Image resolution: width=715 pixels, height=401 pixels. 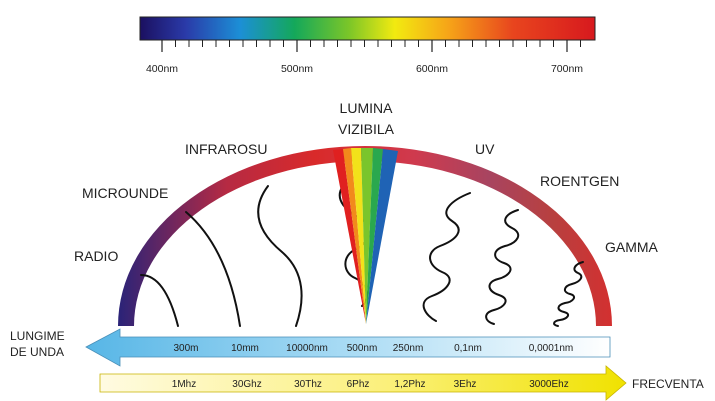 I want to click on wavelength-arrow-shape, so click(x=348, y=347).